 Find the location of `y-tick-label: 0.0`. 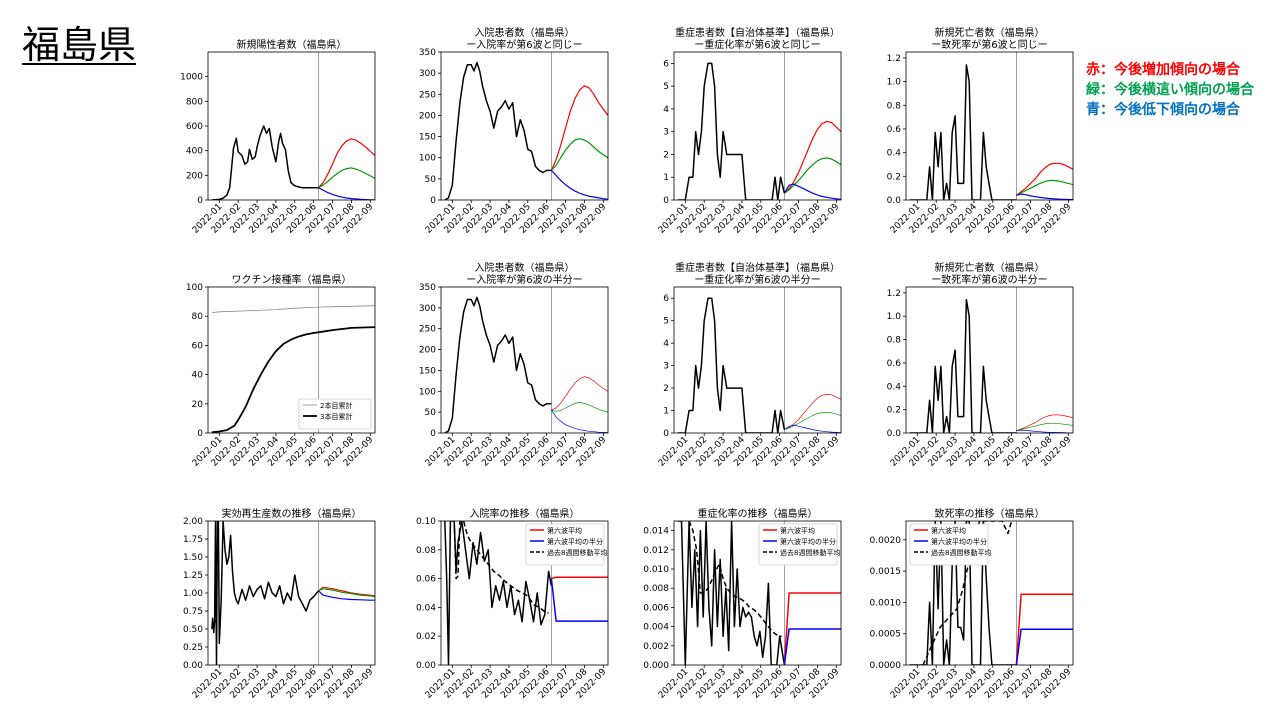

y-tick-label: 0.0 is located at coordinates (894, 201).